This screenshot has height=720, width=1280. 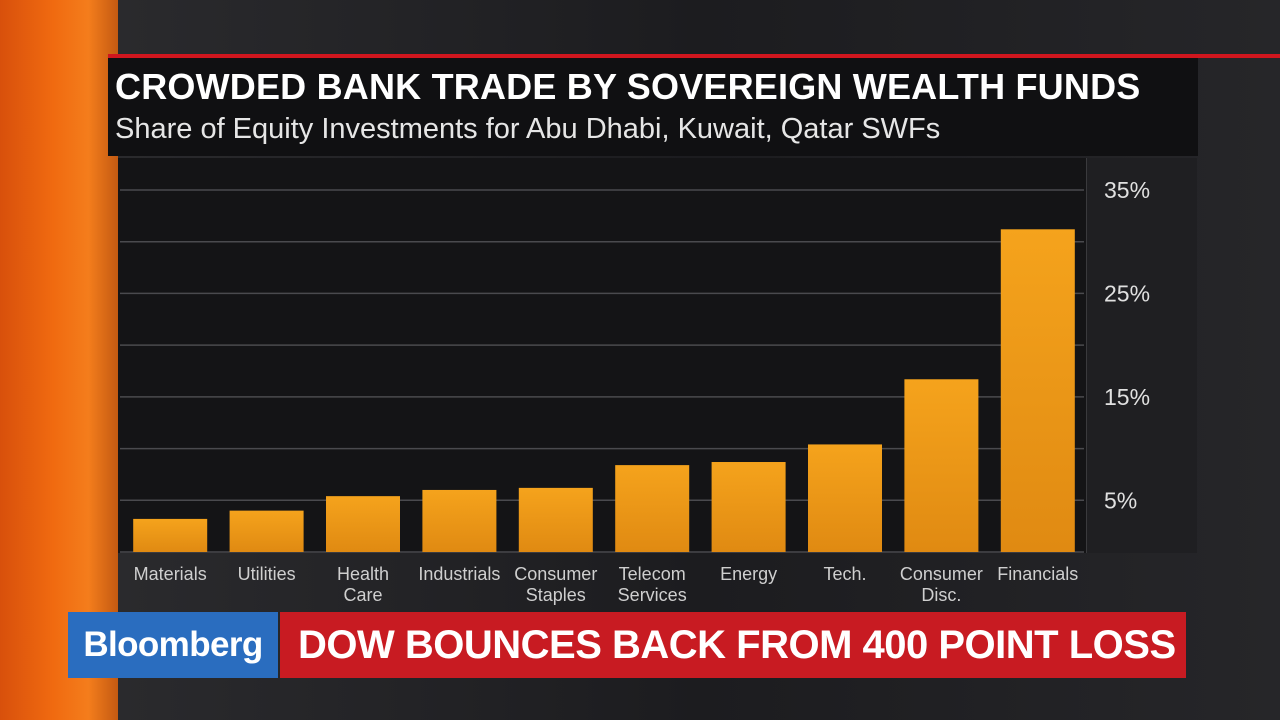 What do you see at coordinates (1127, 397) in the screenshot?
I see `y-tick-label: 15%` at bounding box center [1127, 397].